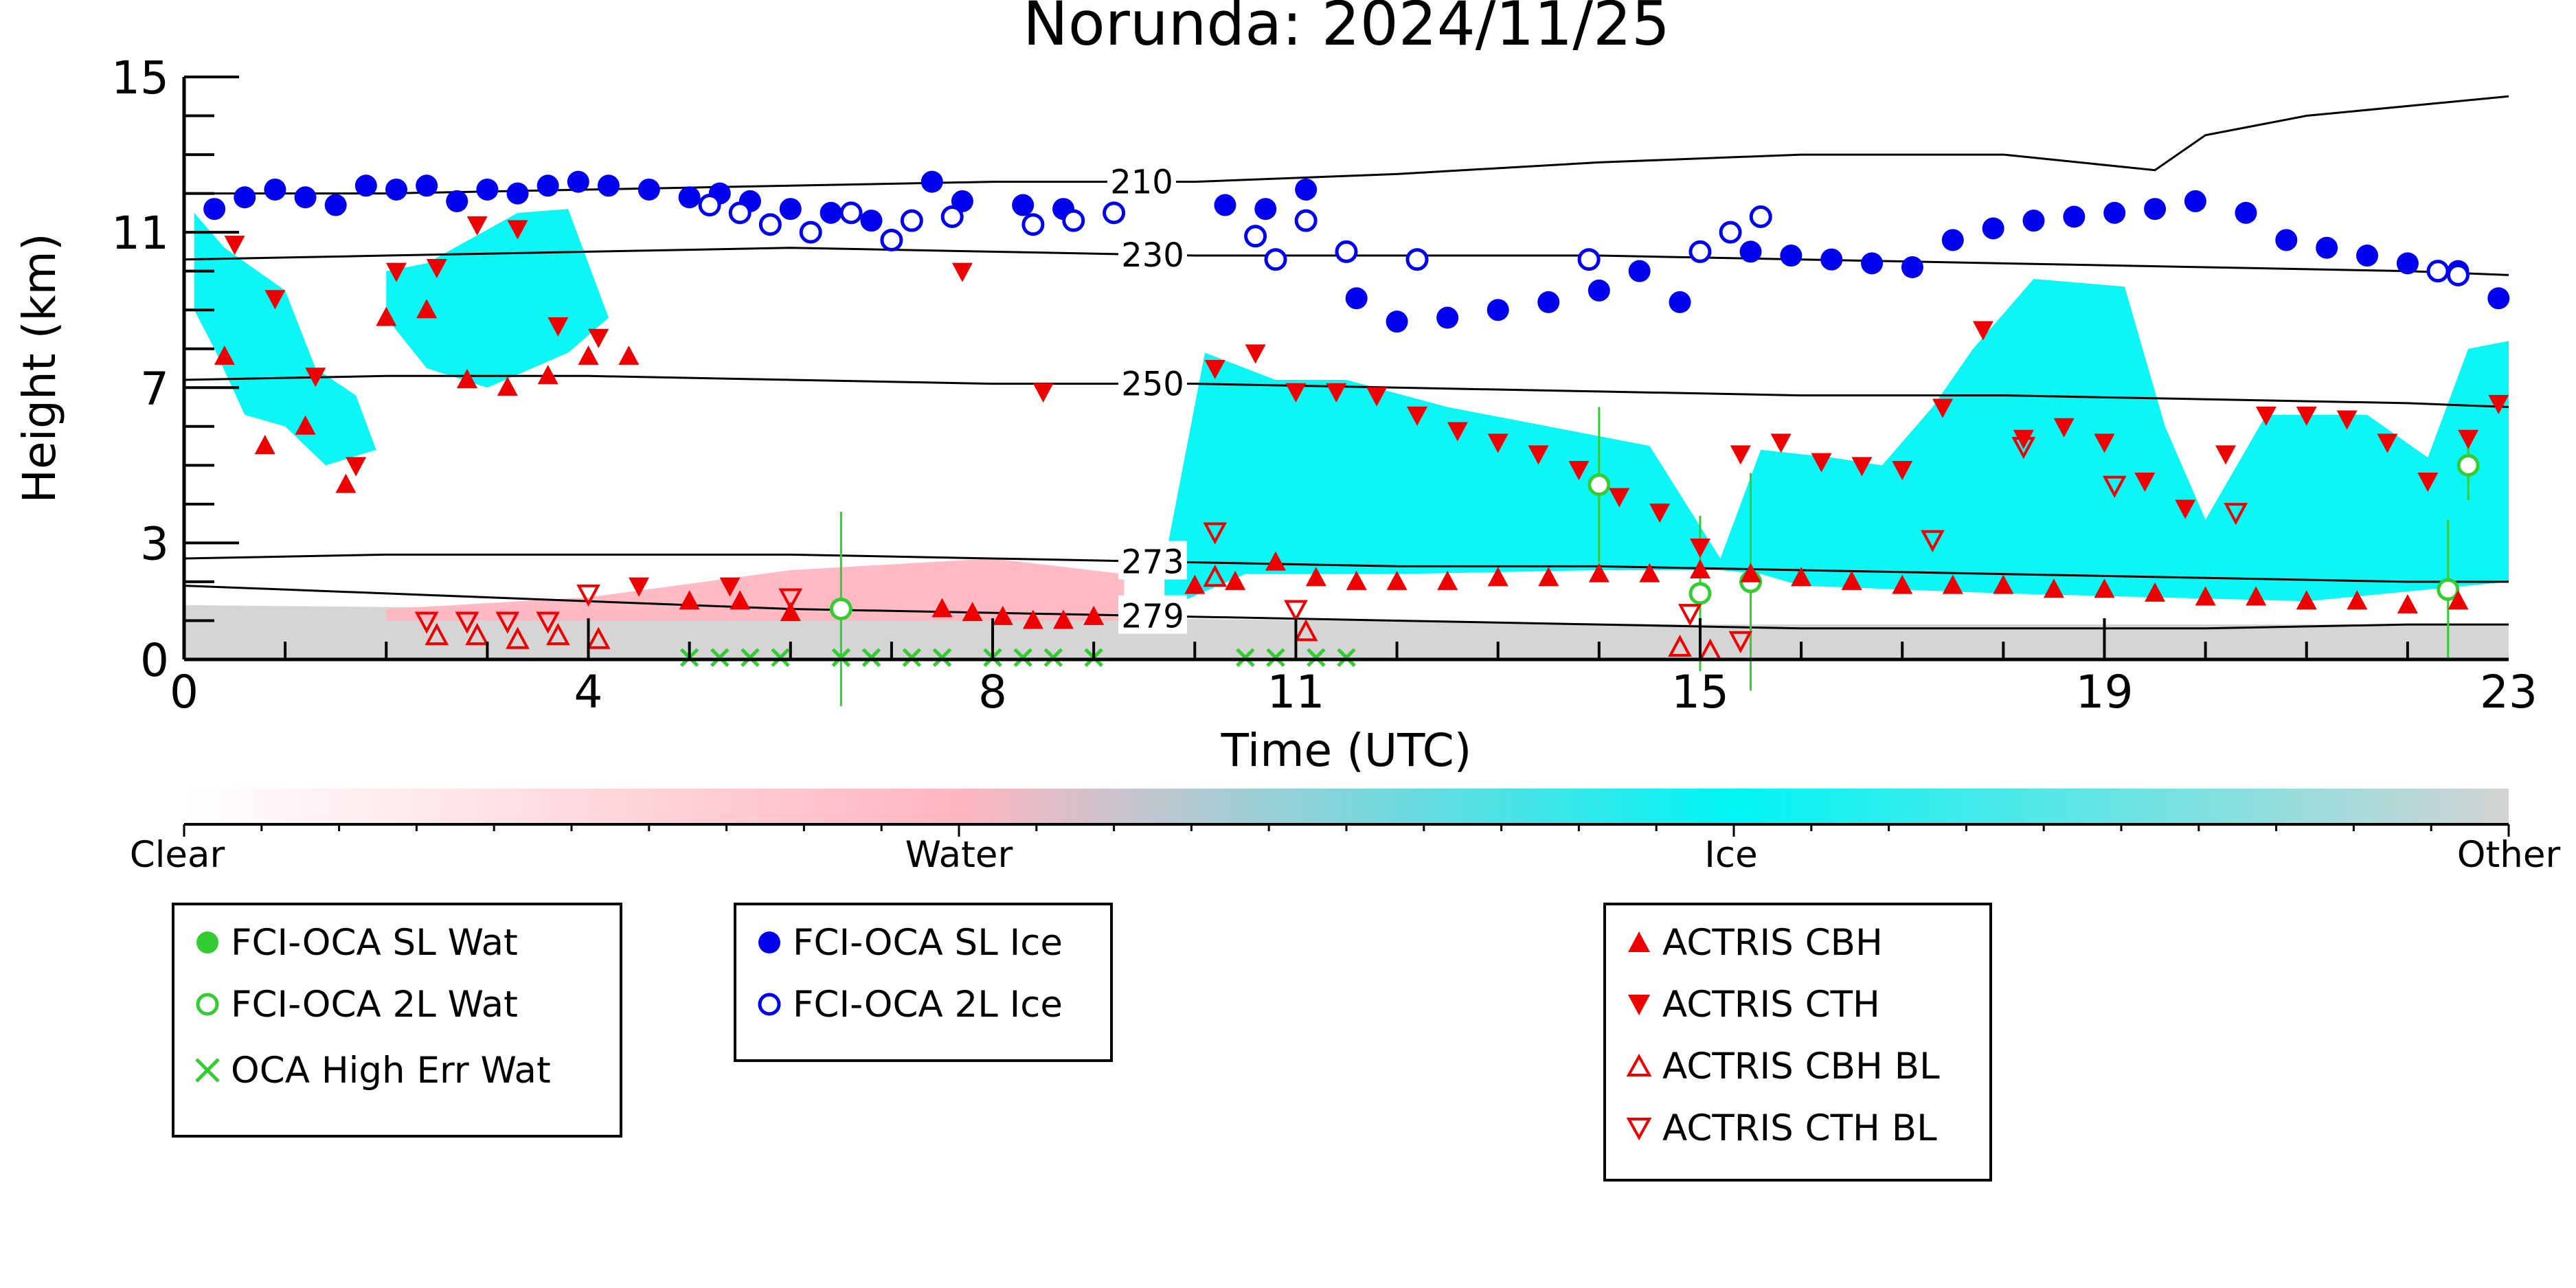 This screenshot has width=2576, height=1288. What do you see at coordinates (1152, 384) in the screenshot?
I see `contour-label: 250` at bounding box center [1152, 384].